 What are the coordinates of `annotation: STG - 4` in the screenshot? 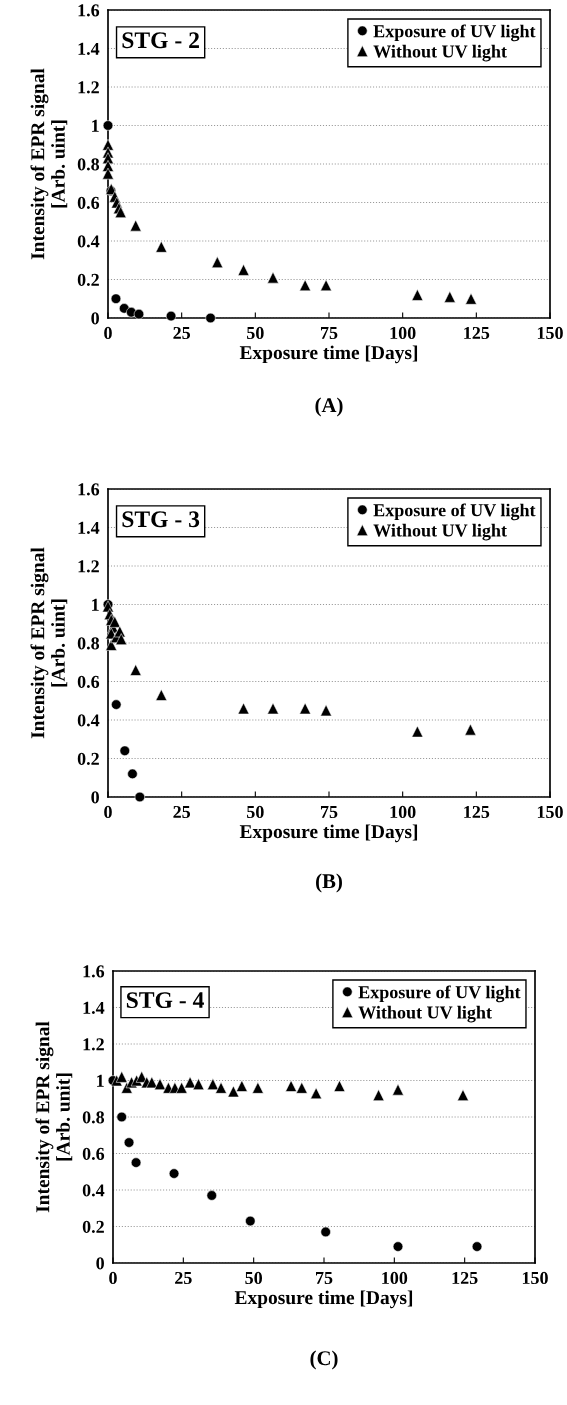 It's located at (165, 1000).